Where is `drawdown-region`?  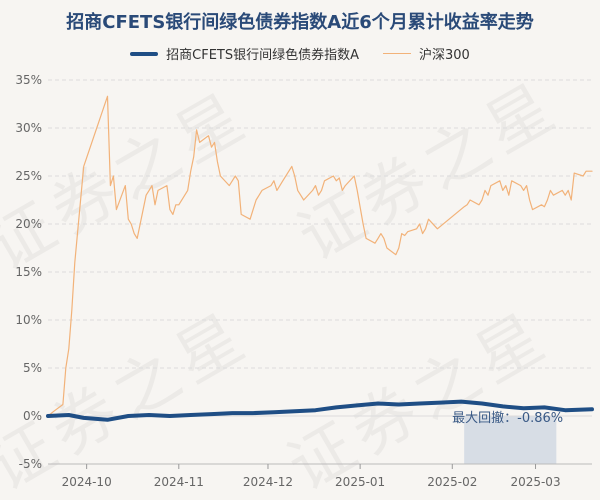 drawdown-region is located at coordinates (510, 440).